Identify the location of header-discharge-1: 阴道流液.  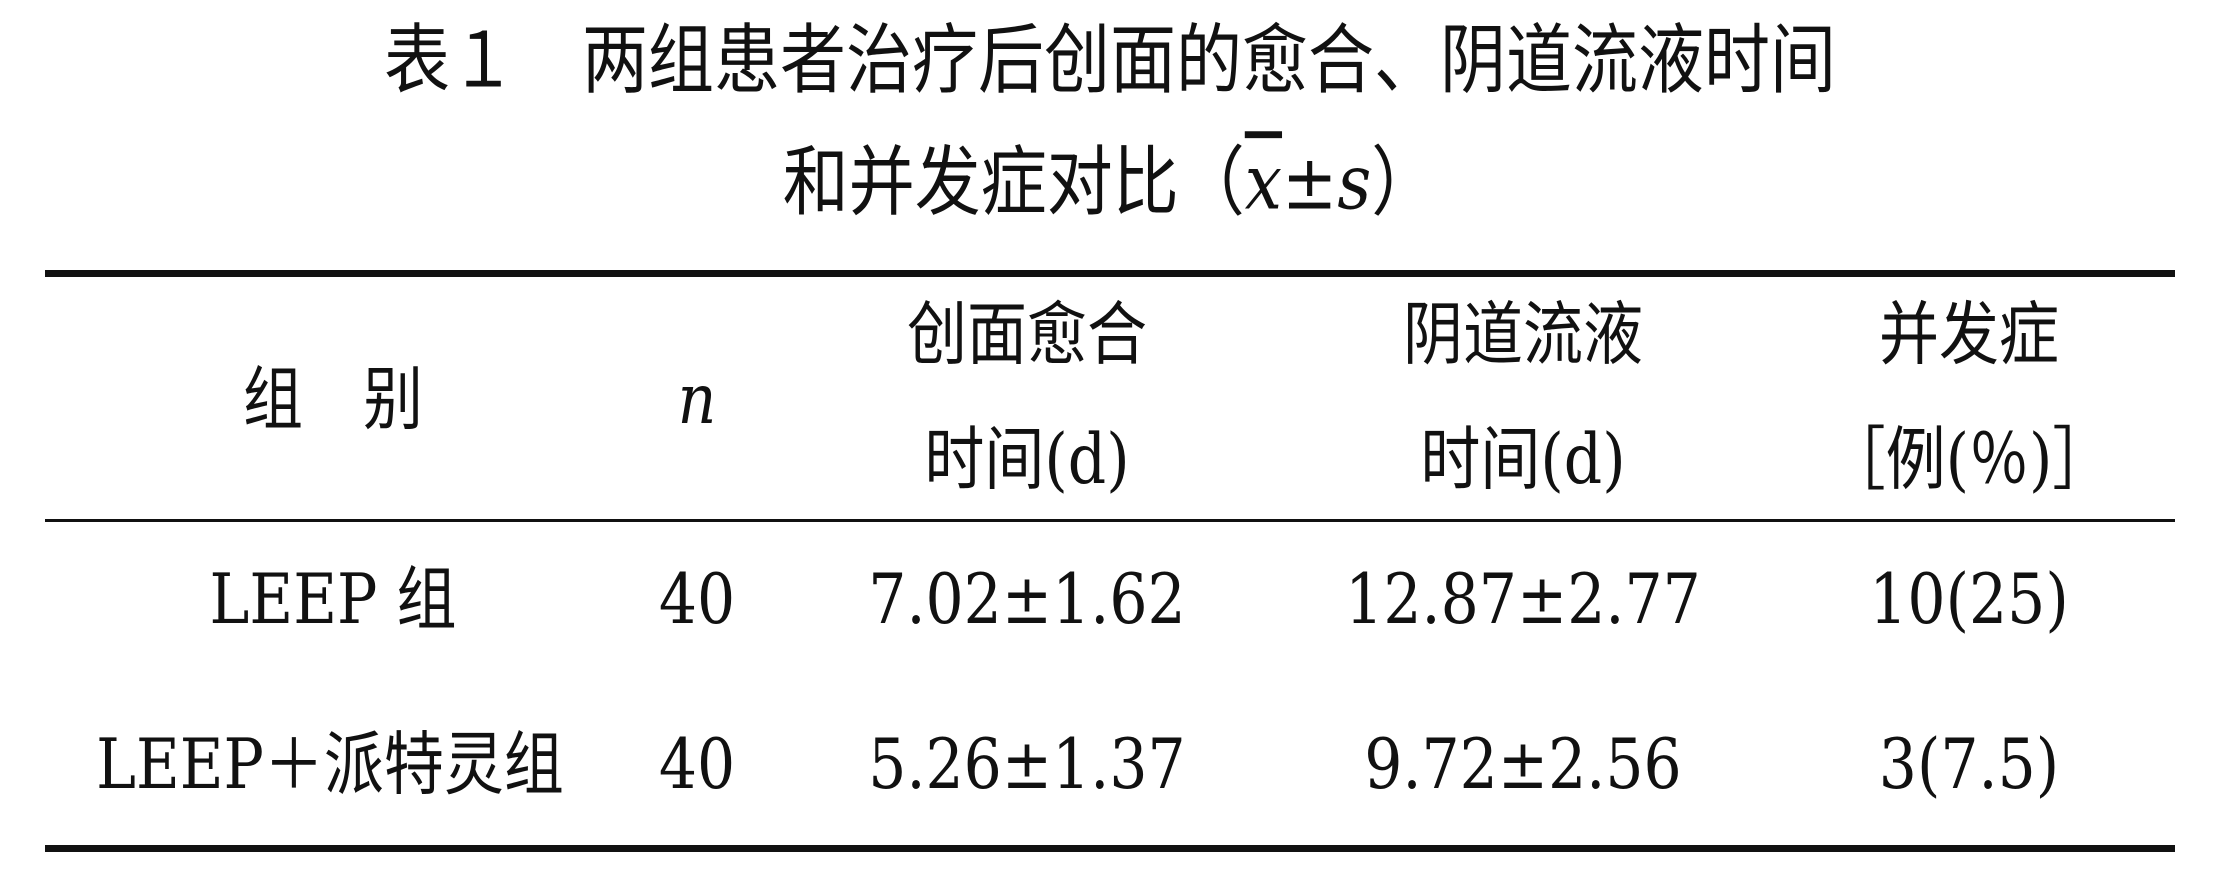
(1523, 335).